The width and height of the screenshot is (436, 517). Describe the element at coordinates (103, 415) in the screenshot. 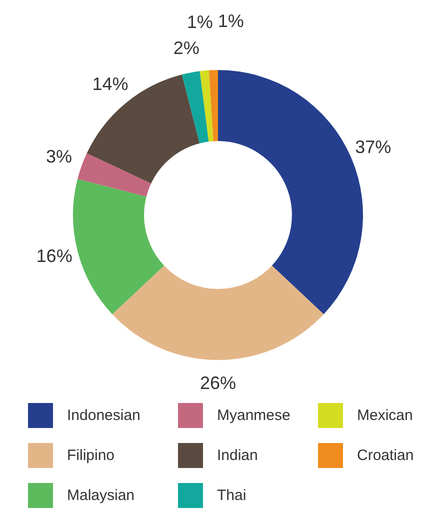

I see `legend-label: Indonesian` at that location.